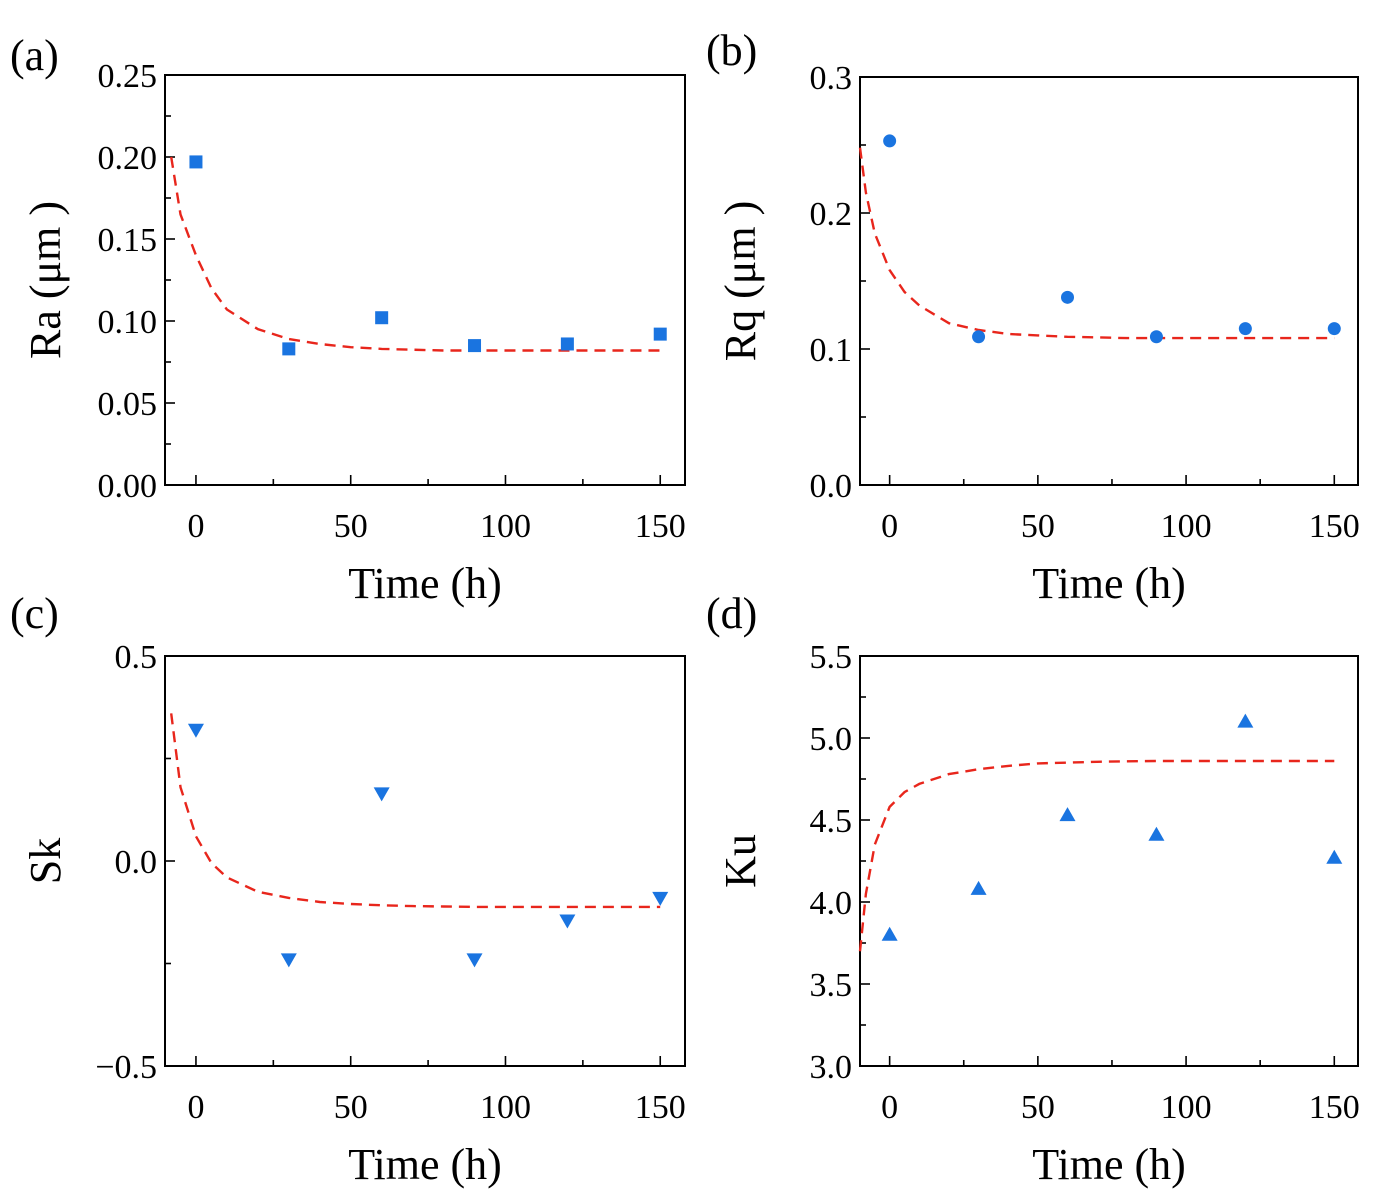 Image resolution: width=1400 pixels, height=1192 pixels. I want to click on y-tick-label-b: 0.3, so click(831, 78).